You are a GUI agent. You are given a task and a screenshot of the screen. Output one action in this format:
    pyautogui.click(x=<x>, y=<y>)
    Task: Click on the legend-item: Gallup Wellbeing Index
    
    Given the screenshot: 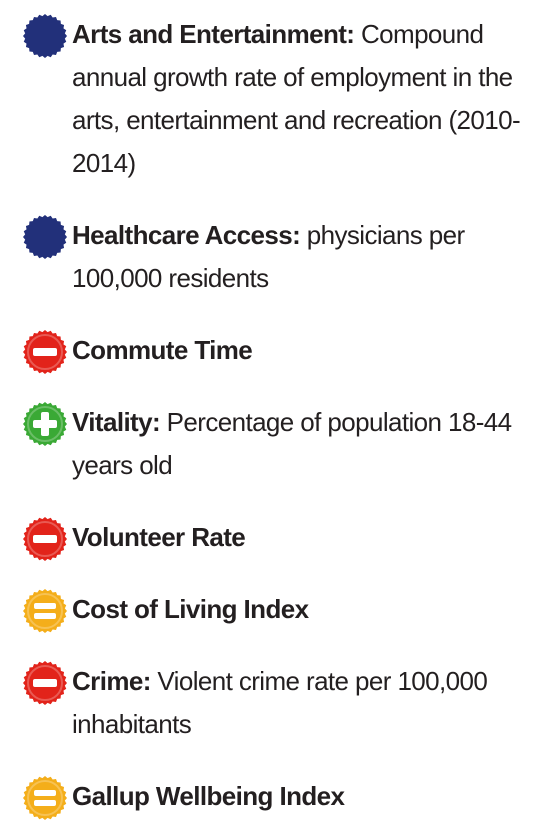 What is the action you would take?
    pyautogui.click(x=278, y=797)
    